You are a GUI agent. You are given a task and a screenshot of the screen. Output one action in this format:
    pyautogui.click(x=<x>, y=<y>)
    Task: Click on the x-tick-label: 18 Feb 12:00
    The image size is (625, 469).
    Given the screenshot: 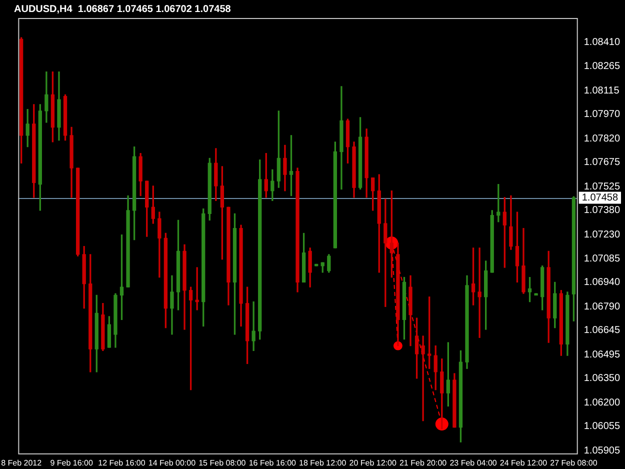 What is the action you would take?
    pyautogui.click(x=323, y=463)
    